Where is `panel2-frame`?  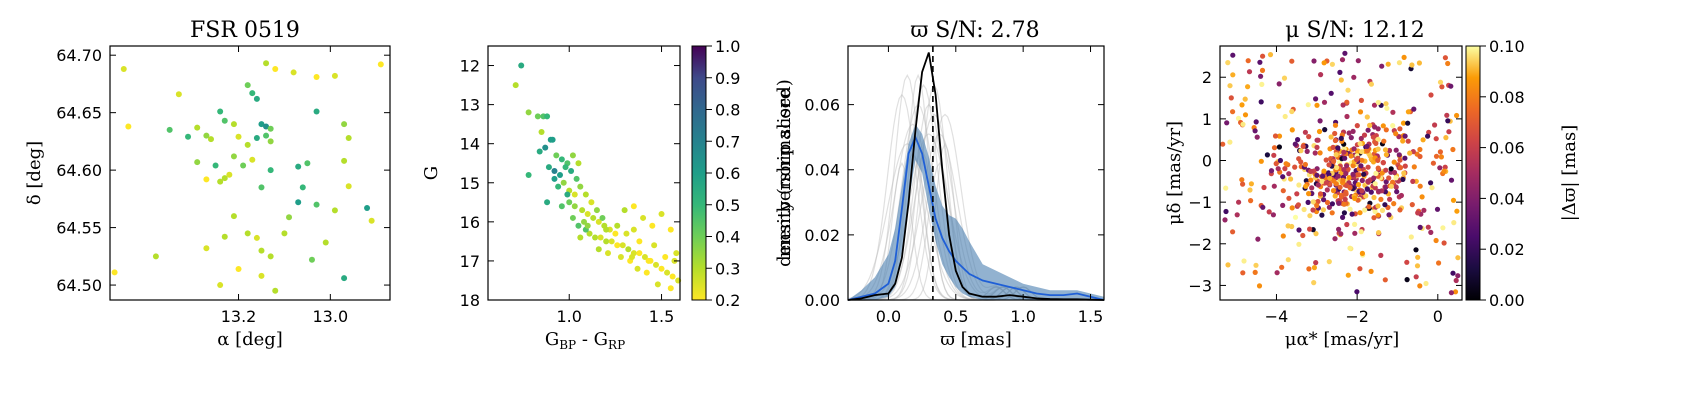
panel2-frame is located at coordinates (584, 173).